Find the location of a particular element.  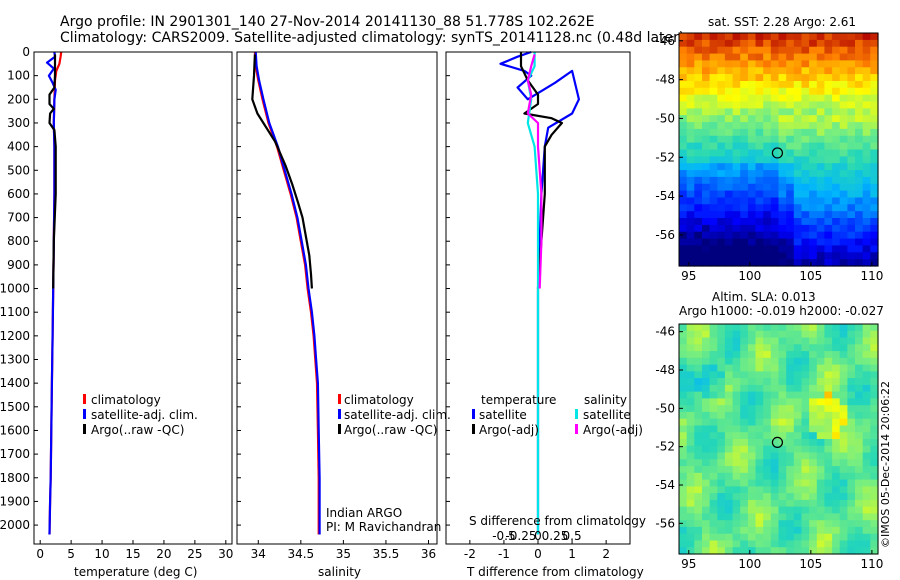

legend-label-temp-argo: Argo(-adj) is located at coordinates (509, 430).